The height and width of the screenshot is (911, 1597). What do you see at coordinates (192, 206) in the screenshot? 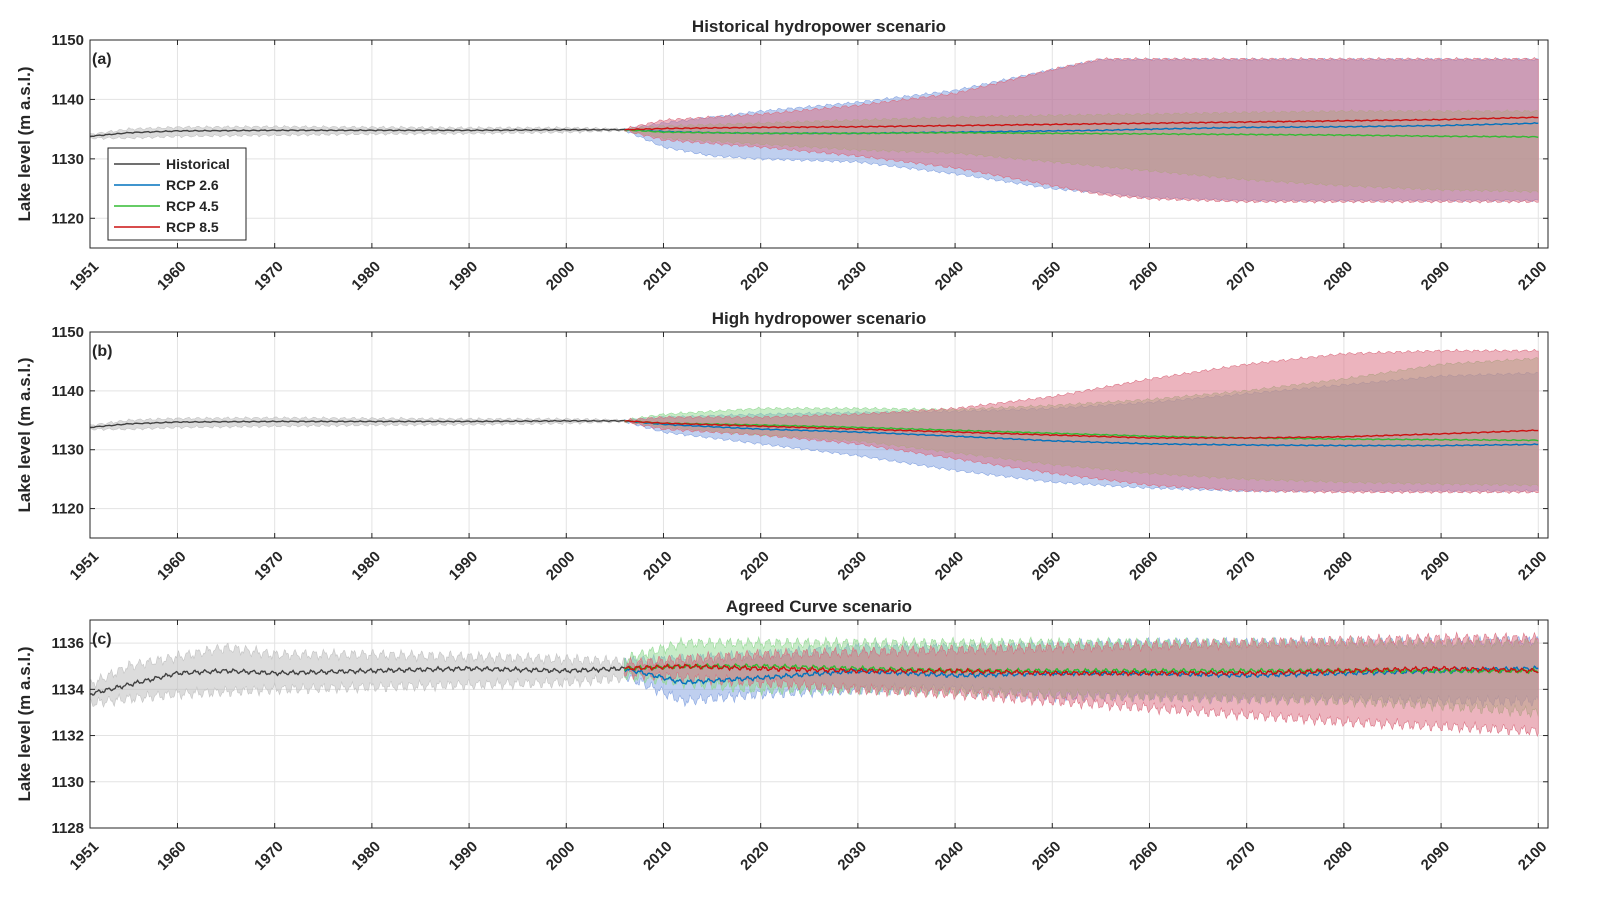
I see `legend-label: RCP 4.5` at bounding box center [192, 206].